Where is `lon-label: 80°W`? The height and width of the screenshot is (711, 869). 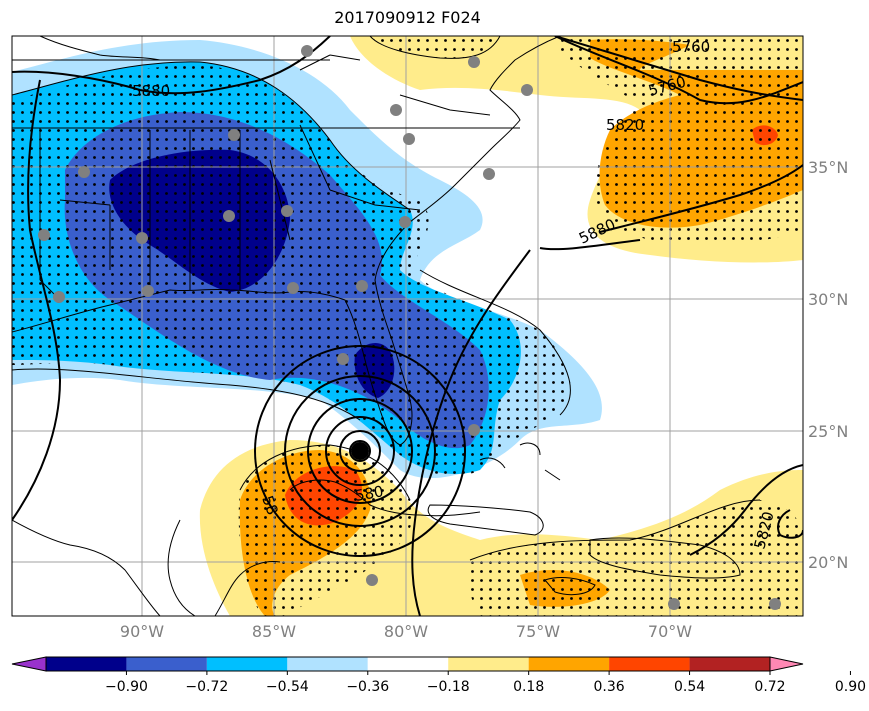 lon-label: 80°W is located at coordinates (406, 631).